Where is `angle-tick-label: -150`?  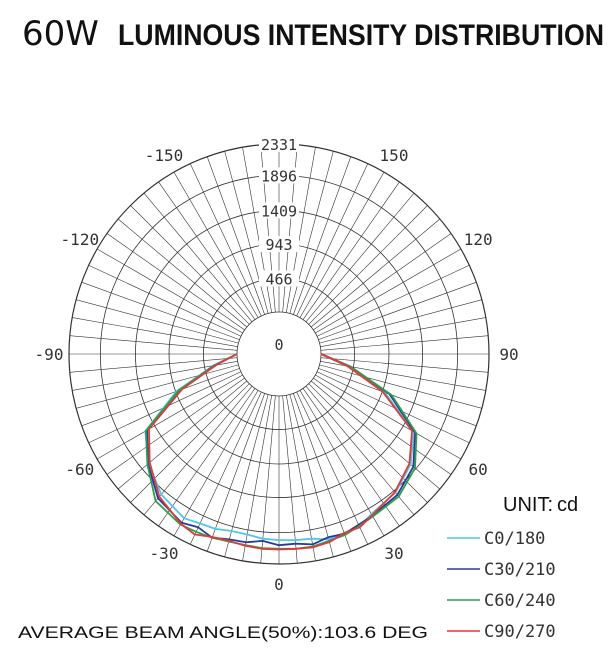
angle-tick-label: -150 is located at coordinates (164, 155).